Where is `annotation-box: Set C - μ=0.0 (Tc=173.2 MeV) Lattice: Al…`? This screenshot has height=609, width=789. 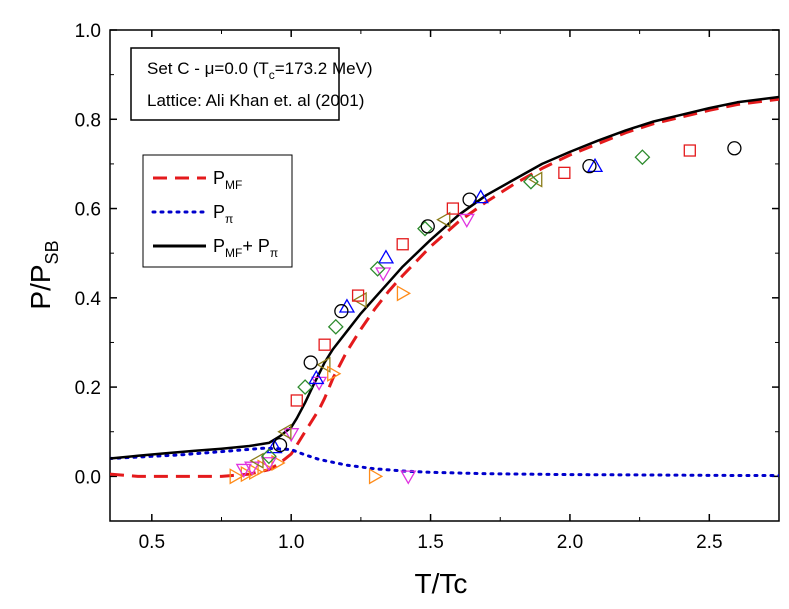
annotation-box: Set C - μ=0.0 (Tc=173.2 MeV) Lattice: Al… is located at coordinates (251, 84).